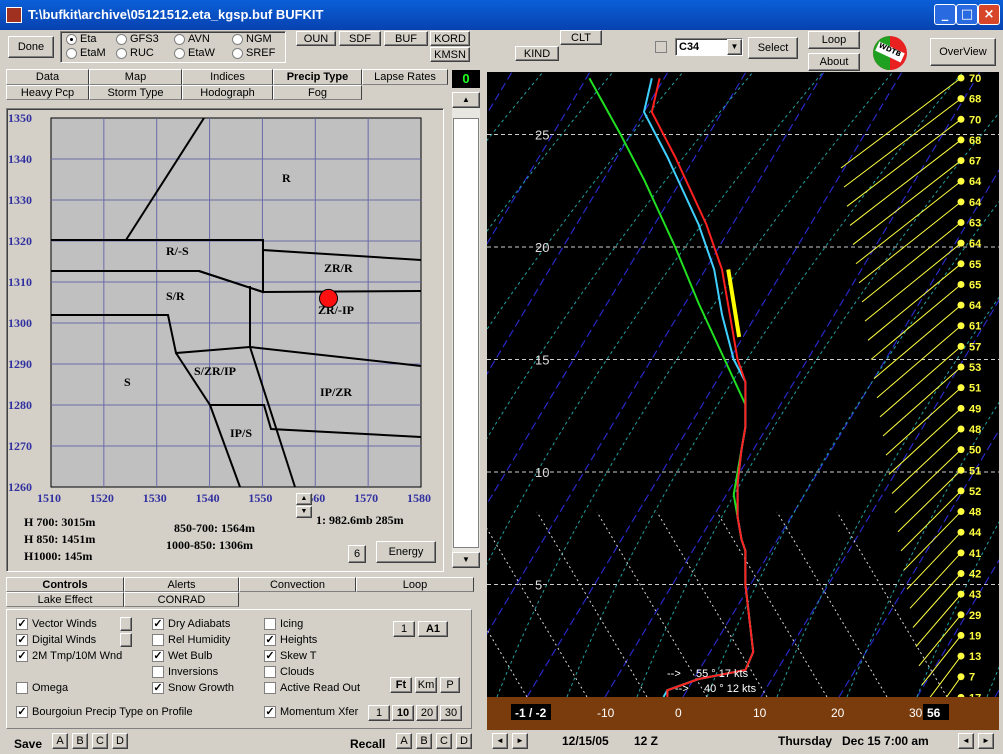 The height and width of the screenshot is (754, 1003). Describe the element at coordinates (466, 100) in the screenshot. I see `scroll-up-icon: ▲` at that location.